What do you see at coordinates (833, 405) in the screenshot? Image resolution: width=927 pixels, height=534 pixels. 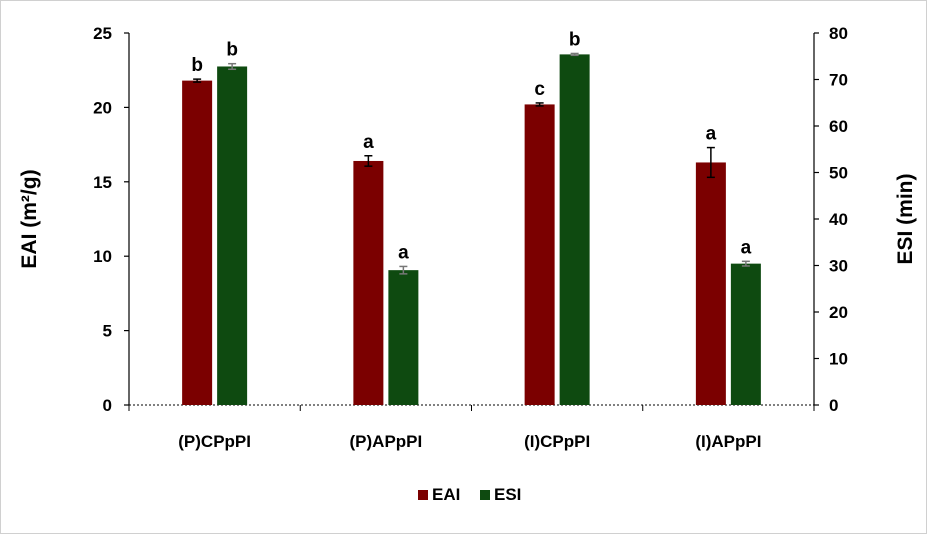 I see `y-right-tick-label: 0` at bounding box center [833, 405].